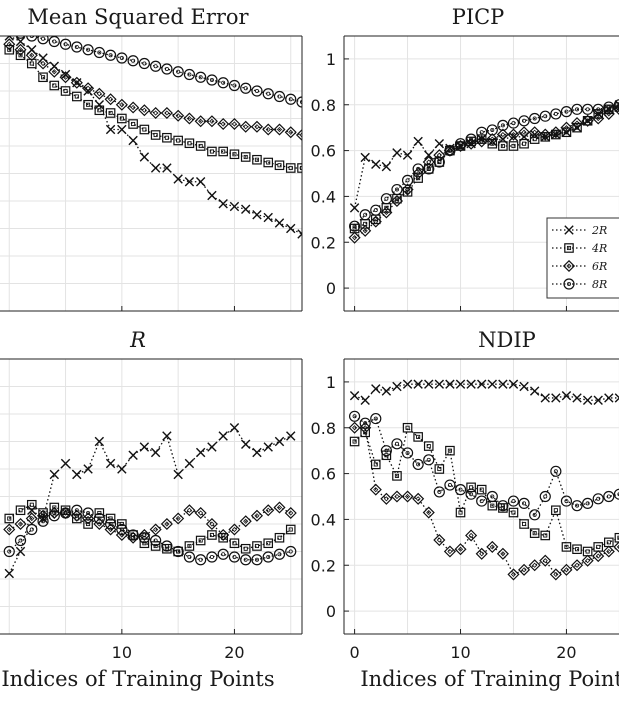 This screenshot has height=704, width=619. Describe the element at coordinates (20, 524) in the screenshot. I see `r-point-6R-1-inner` at that location.